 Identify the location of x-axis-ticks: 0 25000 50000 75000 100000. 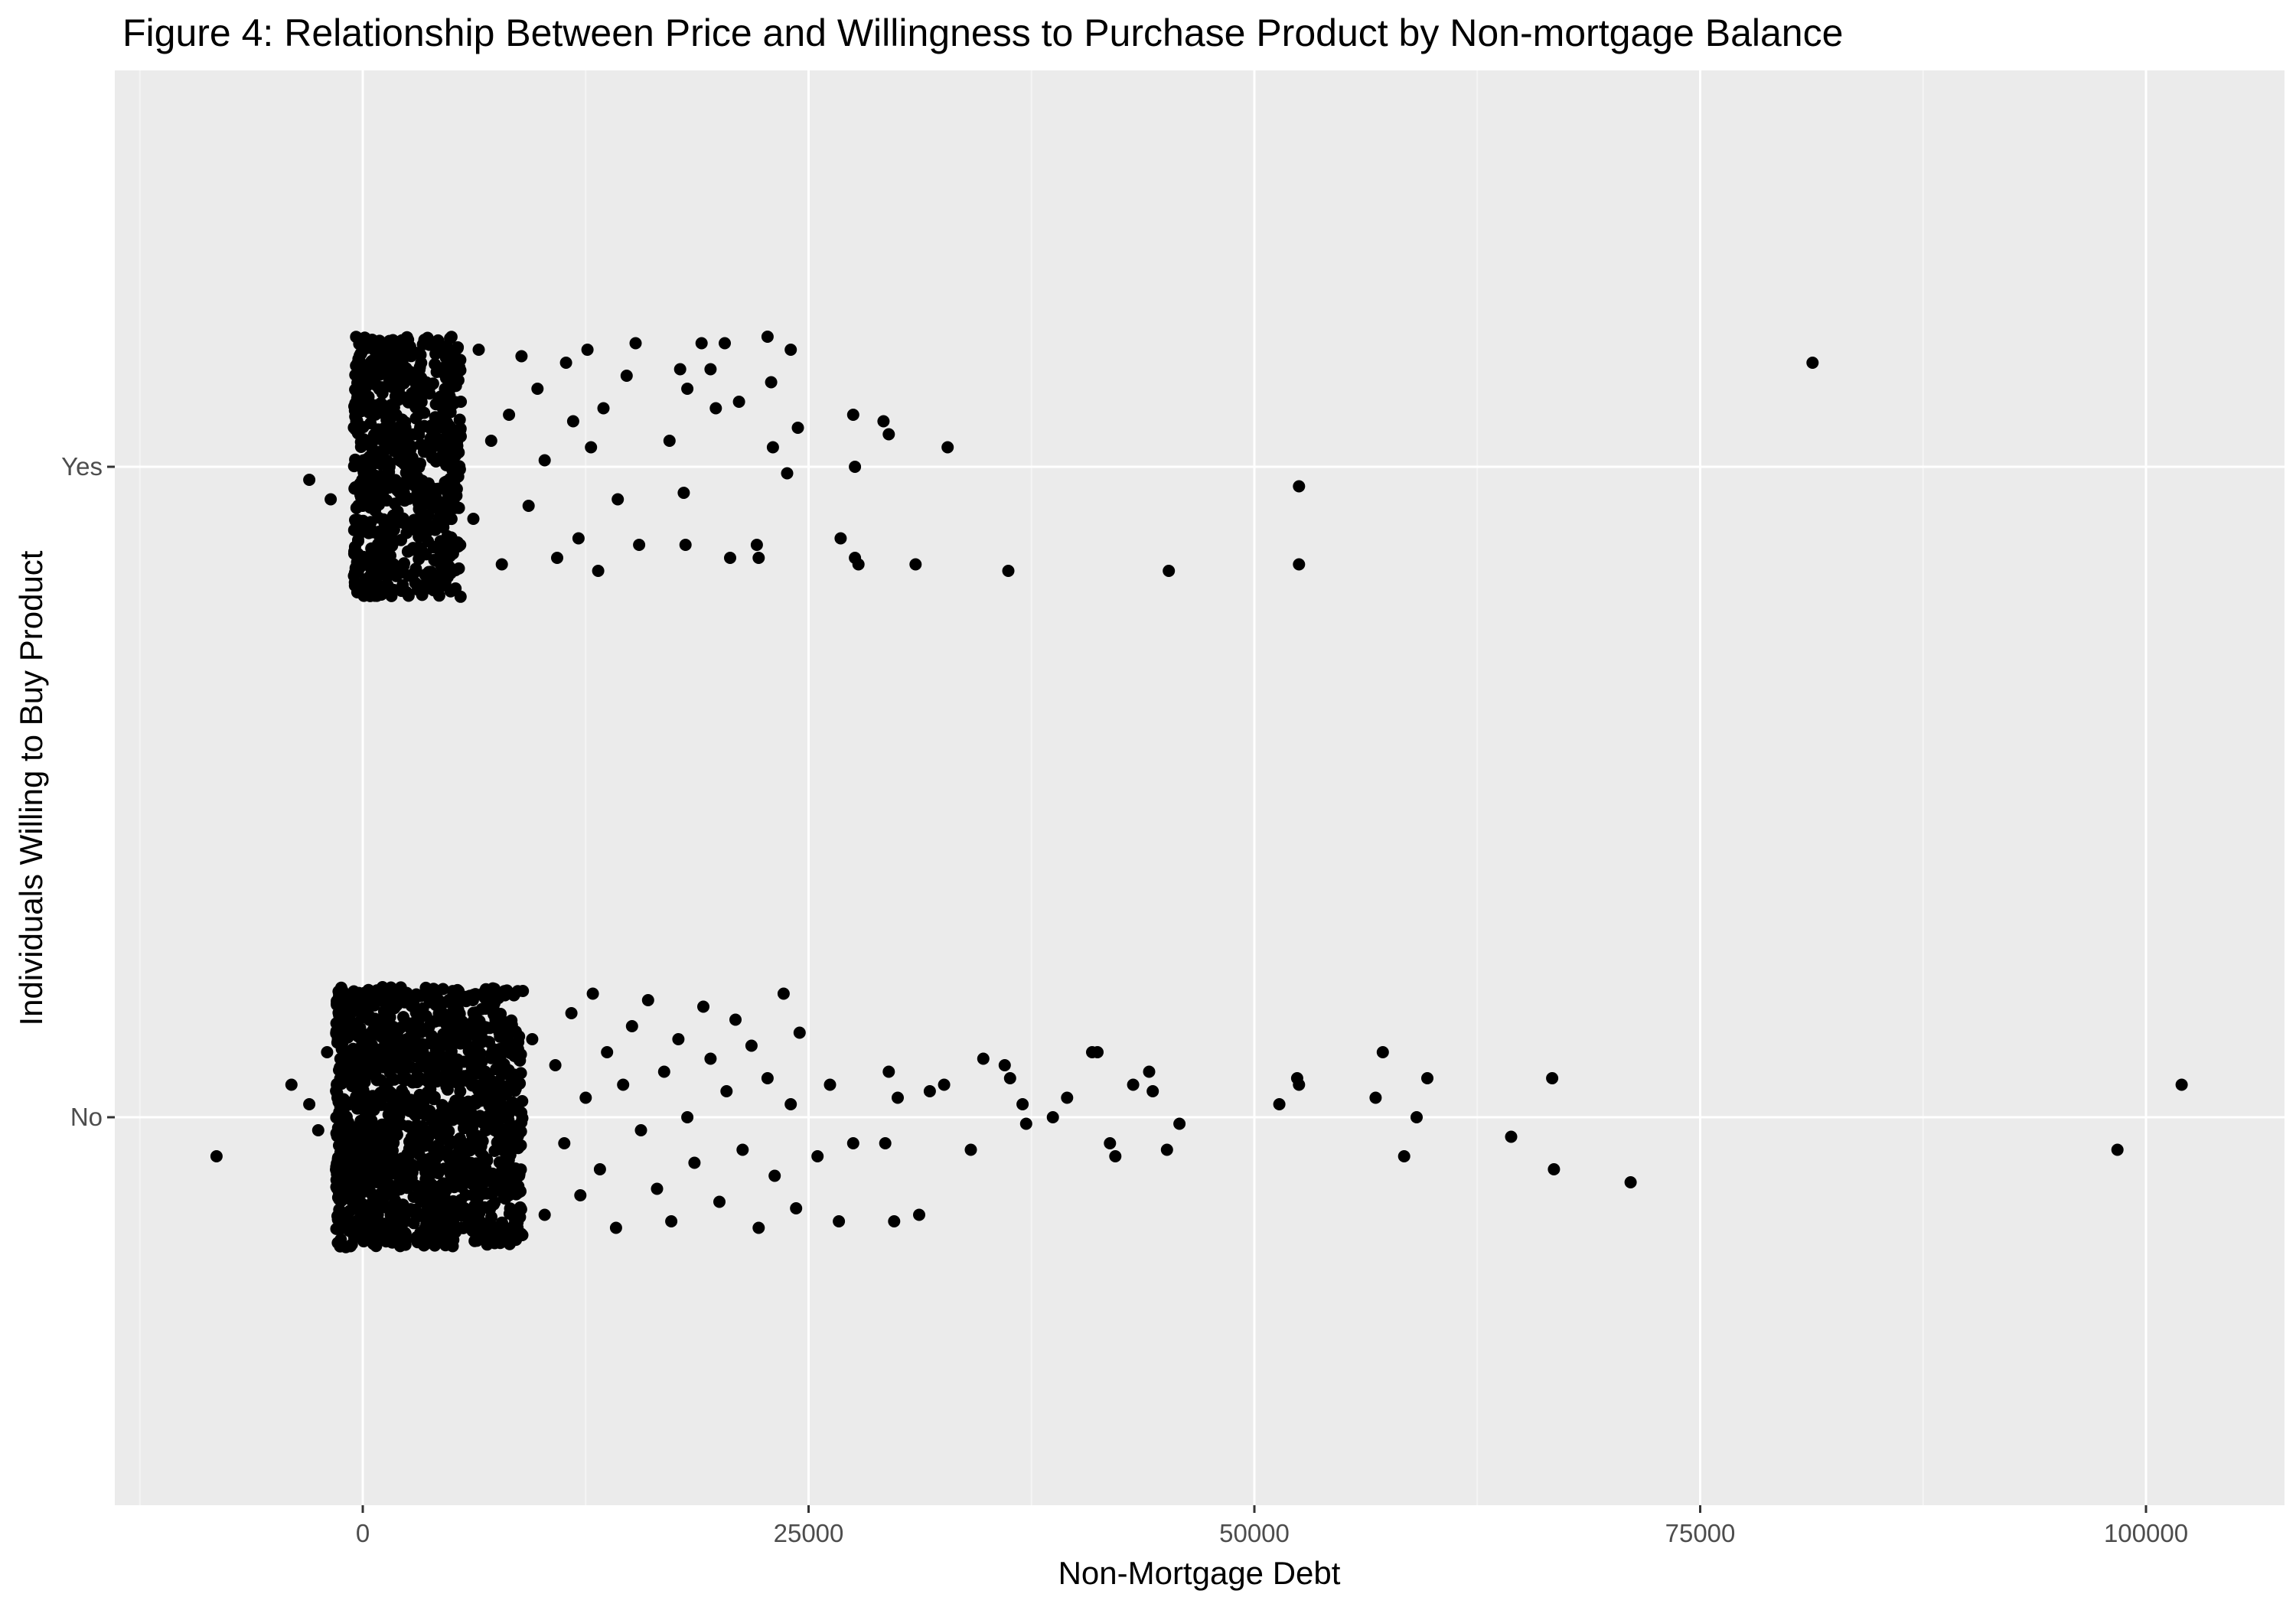
(1272, 1526).